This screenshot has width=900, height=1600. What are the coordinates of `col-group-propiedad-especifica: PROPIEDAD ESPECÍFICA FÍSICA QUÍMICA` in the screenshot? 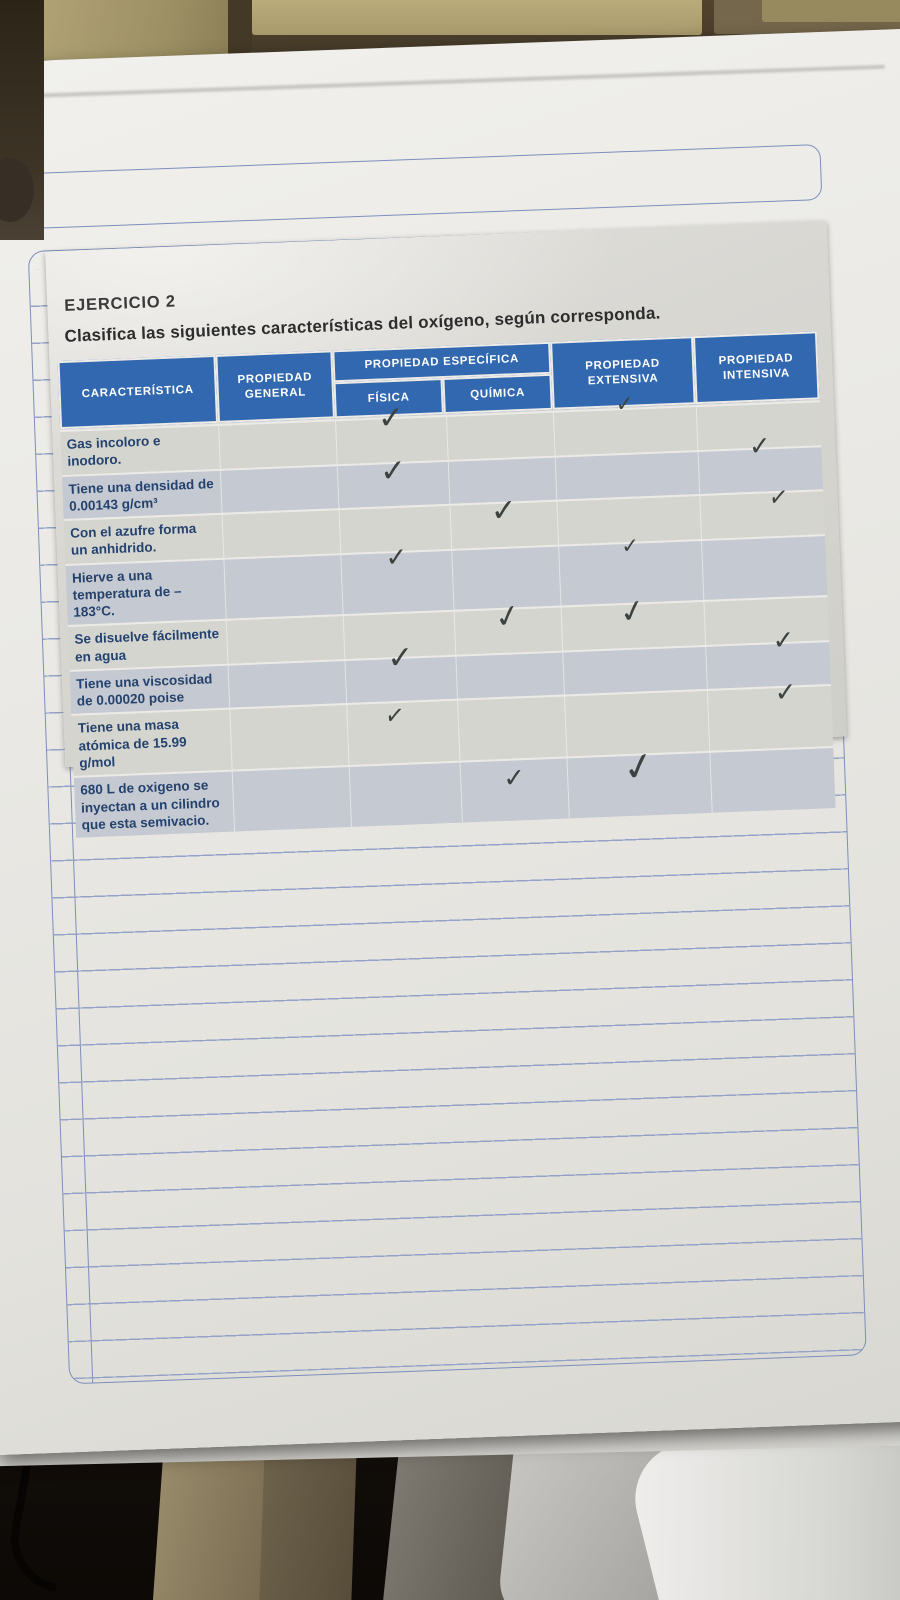 It's located at (442, 380).